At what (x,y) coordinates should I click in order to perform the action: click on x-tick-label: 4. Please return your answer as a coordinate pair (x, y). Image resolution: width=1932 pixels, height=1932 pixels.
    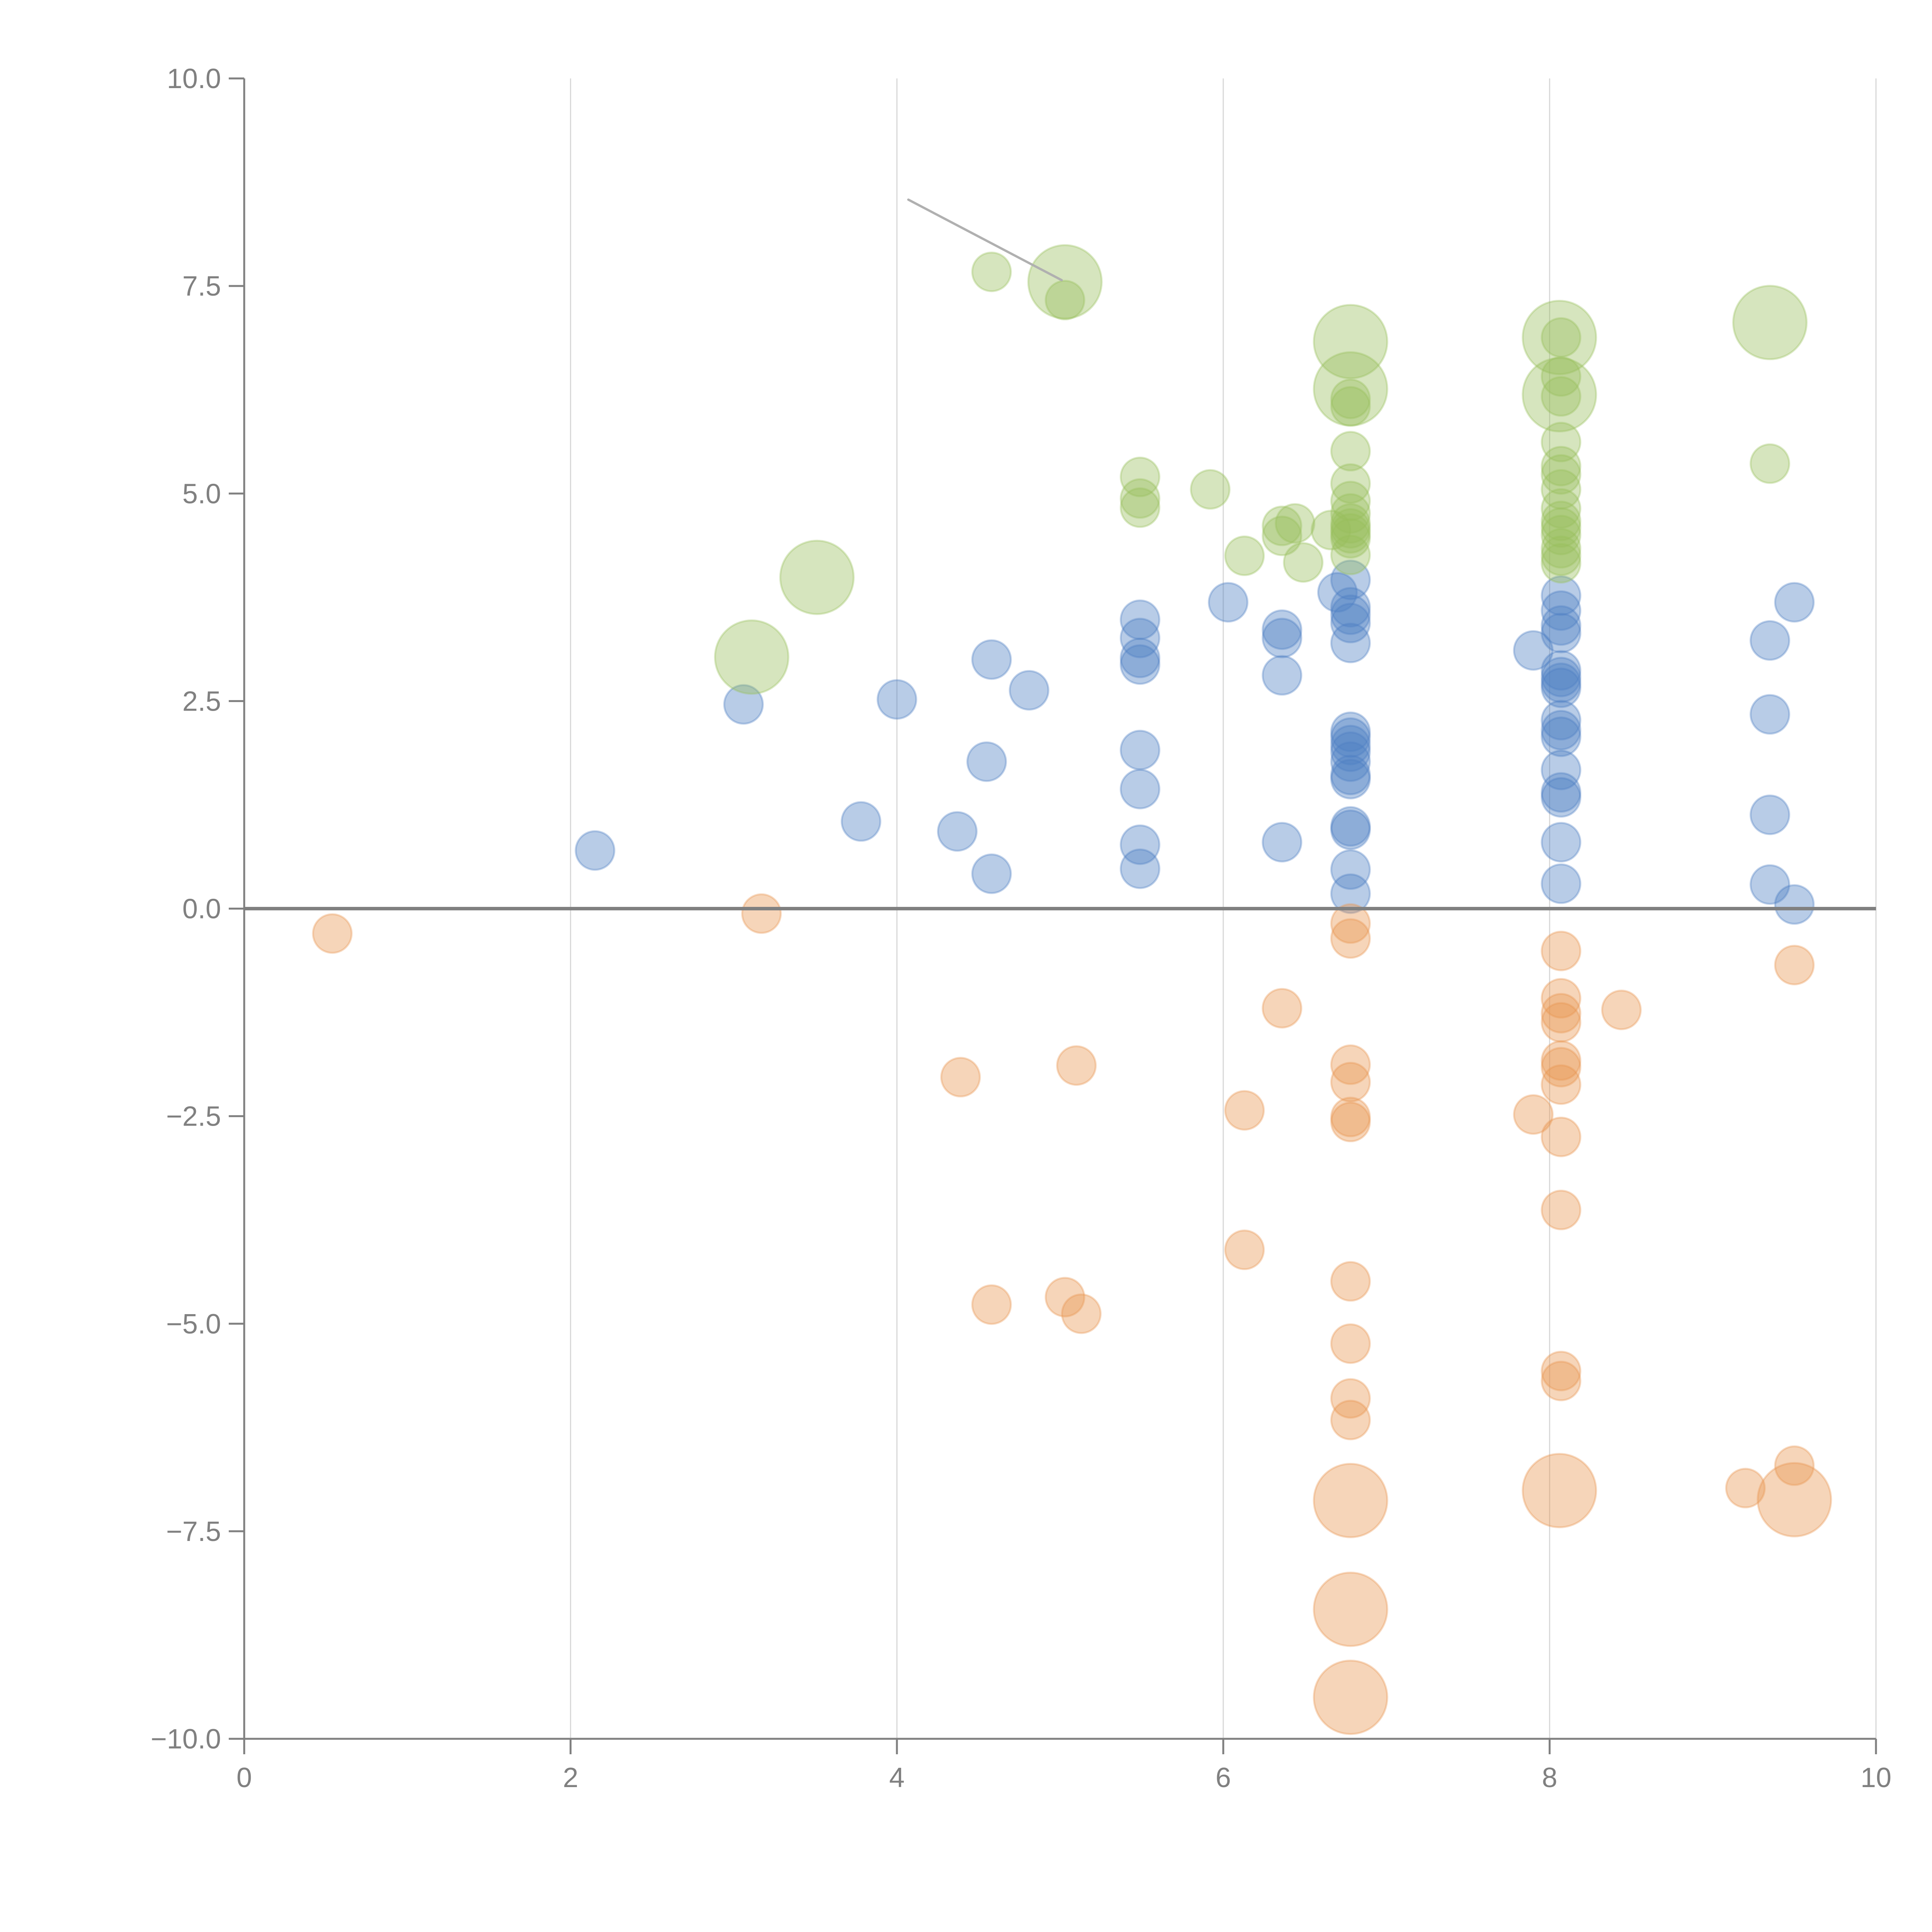
    Looking at the image, I should click on (897, 1778).